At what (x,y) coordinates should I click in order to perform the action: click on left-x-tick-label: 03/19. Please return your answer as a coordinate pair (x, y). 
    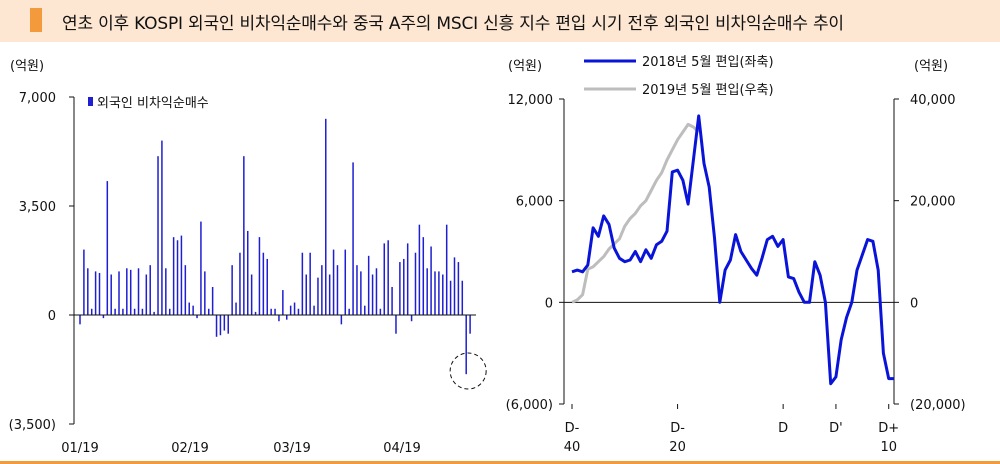
    Looking at the image, I should click on (291, 448).